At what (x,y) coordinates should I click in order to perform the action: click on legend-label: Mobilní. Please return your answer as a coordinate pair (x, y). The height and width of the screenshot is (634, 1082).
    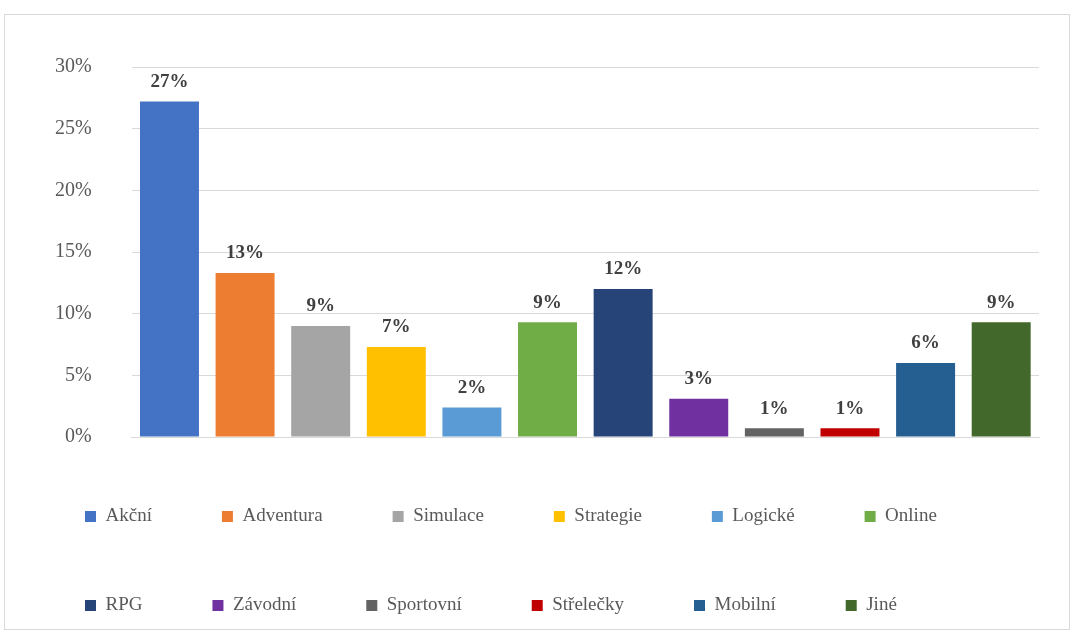
    Looking at the image, I should click on (745, 604).